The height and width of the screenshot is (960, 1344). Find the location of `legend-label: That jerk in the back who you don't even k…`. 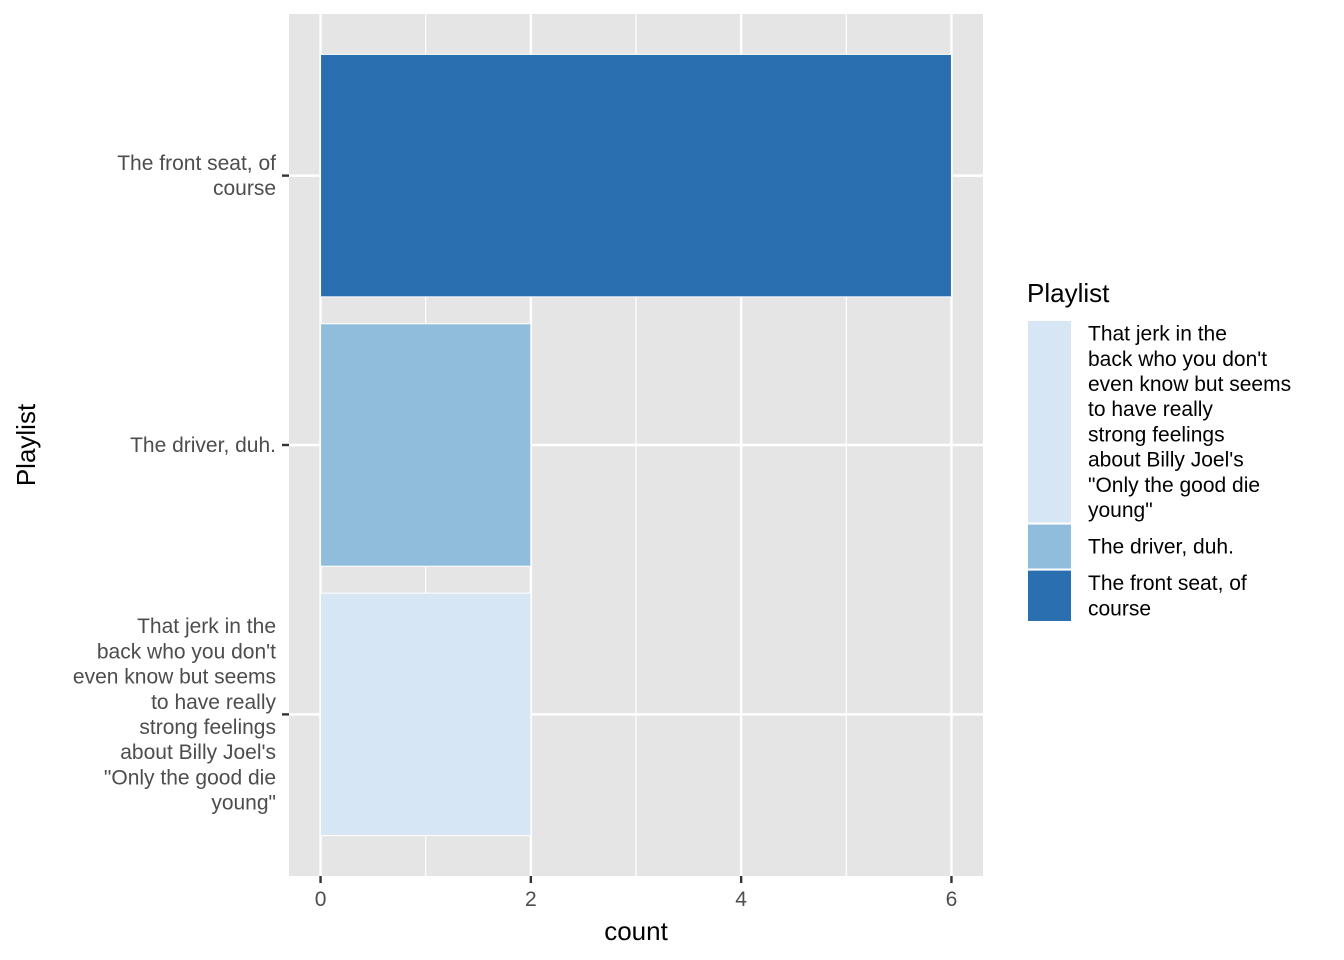

legend-label: That jerk in the back who you don't even k… is located at coordinates (1189, 422).